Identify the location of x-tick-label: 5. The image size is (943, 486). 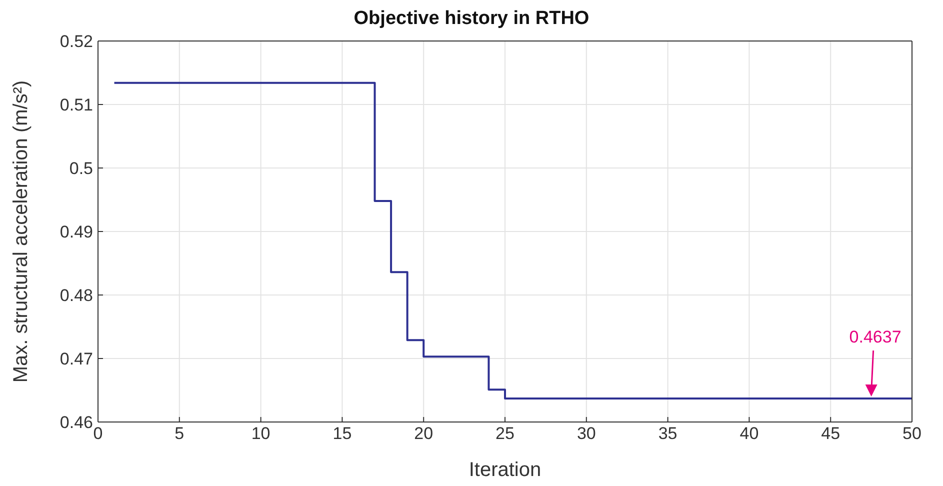
(179, 434).